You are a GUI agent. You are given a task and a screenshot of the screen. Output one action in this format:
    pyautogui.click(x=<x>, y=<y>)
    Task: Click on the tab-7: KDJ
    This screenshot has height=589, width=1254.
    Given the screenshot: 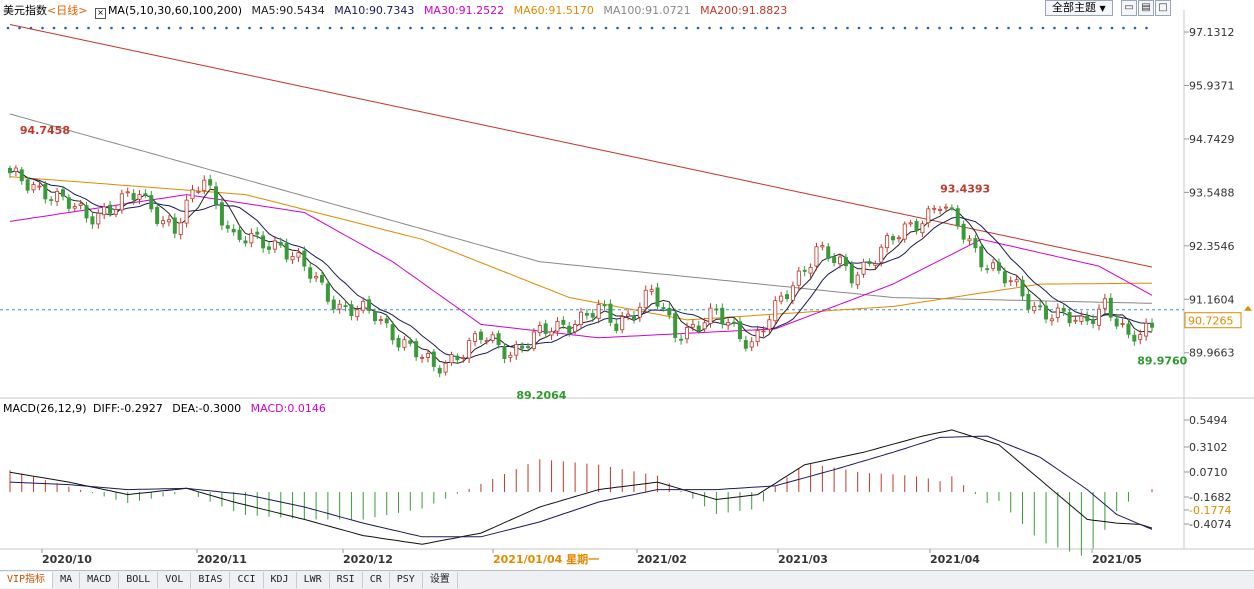 What is the action you would take?
    pyautogui.click(x=280, y=580)
    